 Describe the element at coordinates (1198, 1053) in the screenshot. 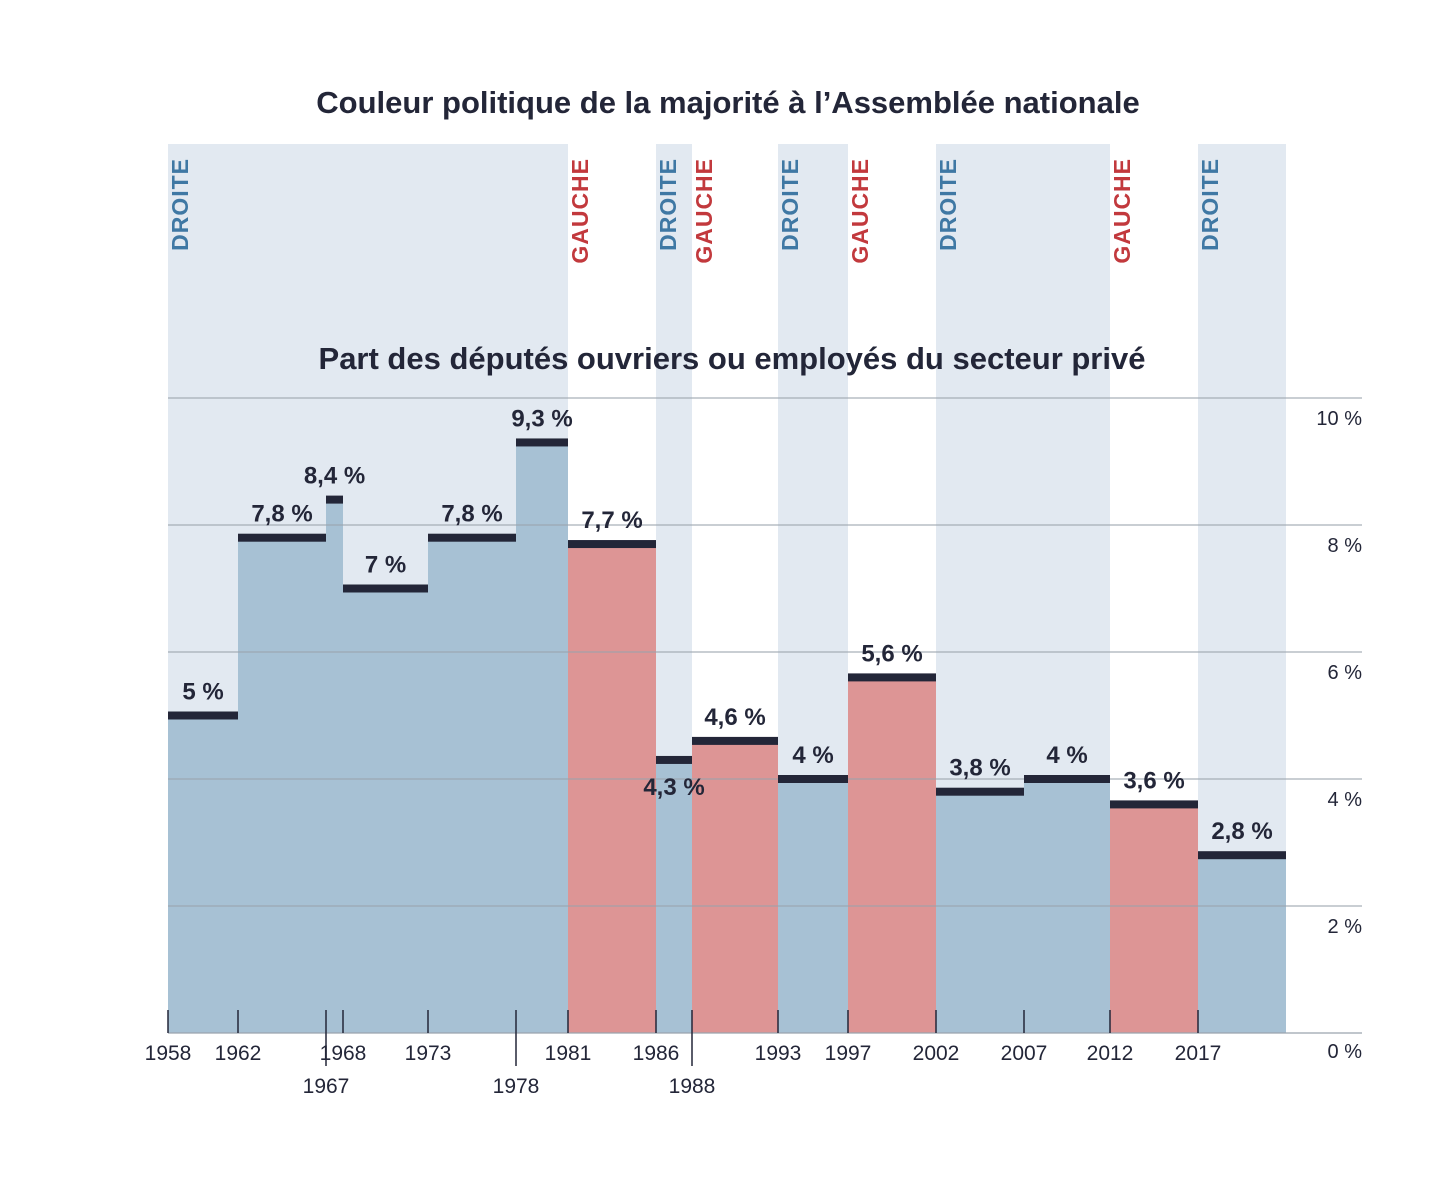

I see `x-tick-label: 2017` at that location.